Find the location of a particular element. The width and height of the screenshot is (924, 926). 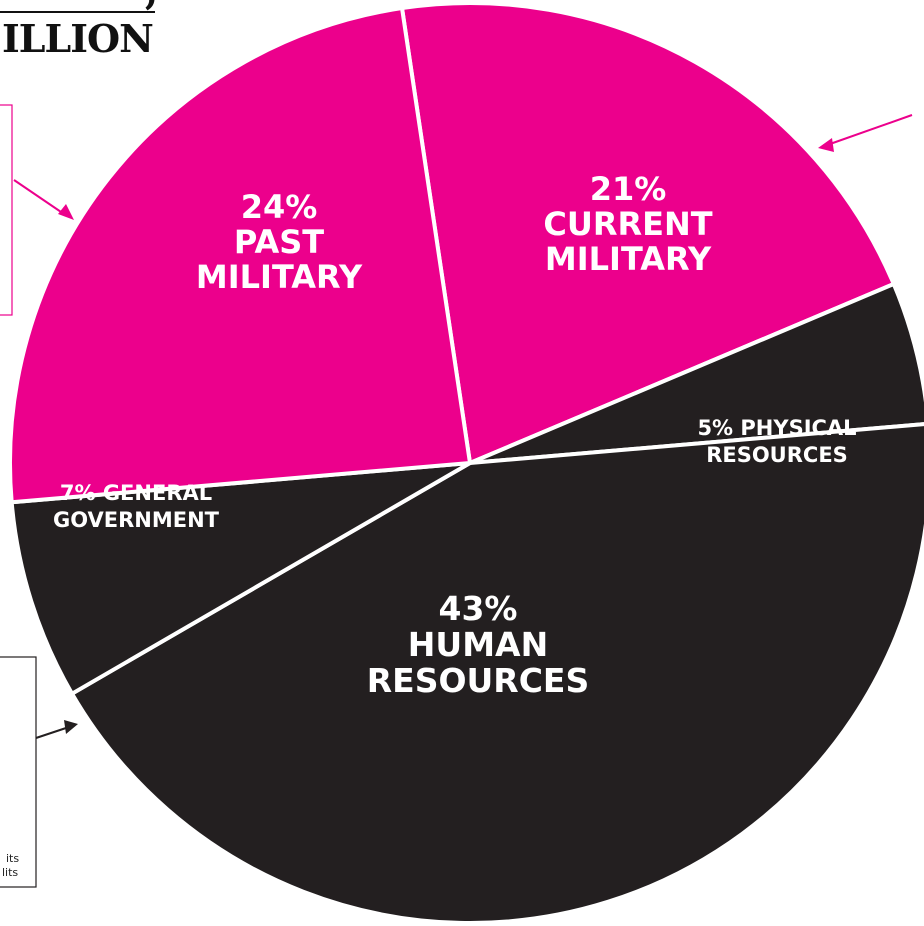

slice-label-line: CURRENT is located at coordinates (627, 224).